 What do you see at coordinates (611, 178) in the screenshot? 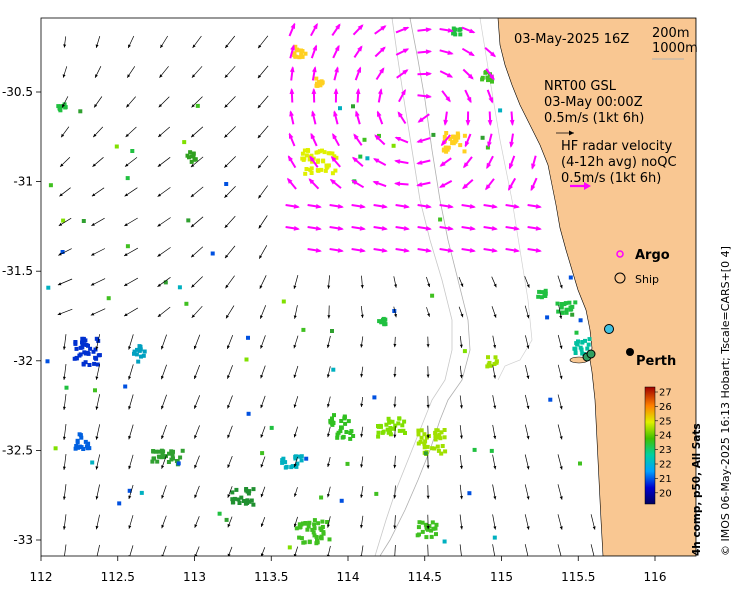
I see `legend-radar-scale: 0.5m/s (1kt 6h)` at bounding box center [611, 178].